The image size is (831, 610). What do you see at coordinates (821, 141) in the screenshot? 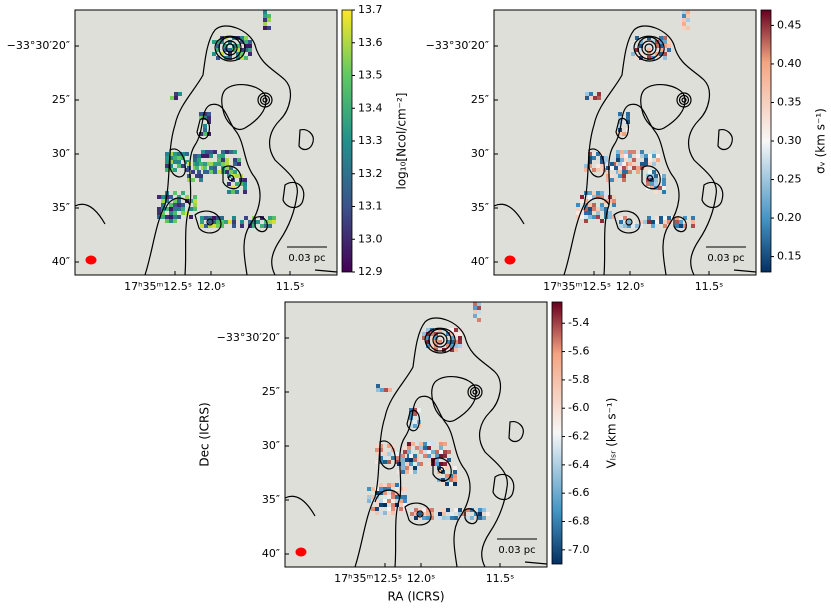
I see `colorbar-label: σᵥ (km s⁻¹)` at bounding box center [821, 141].